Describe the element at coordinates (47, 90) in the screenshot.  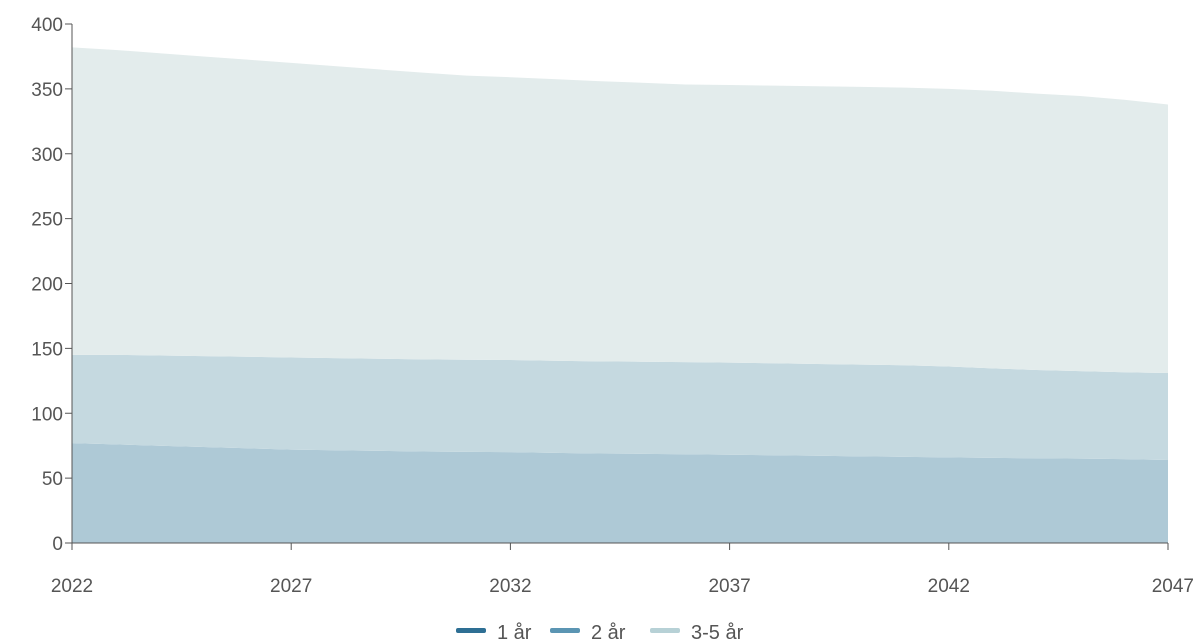
I see `y-tick-label: 350` at that location.